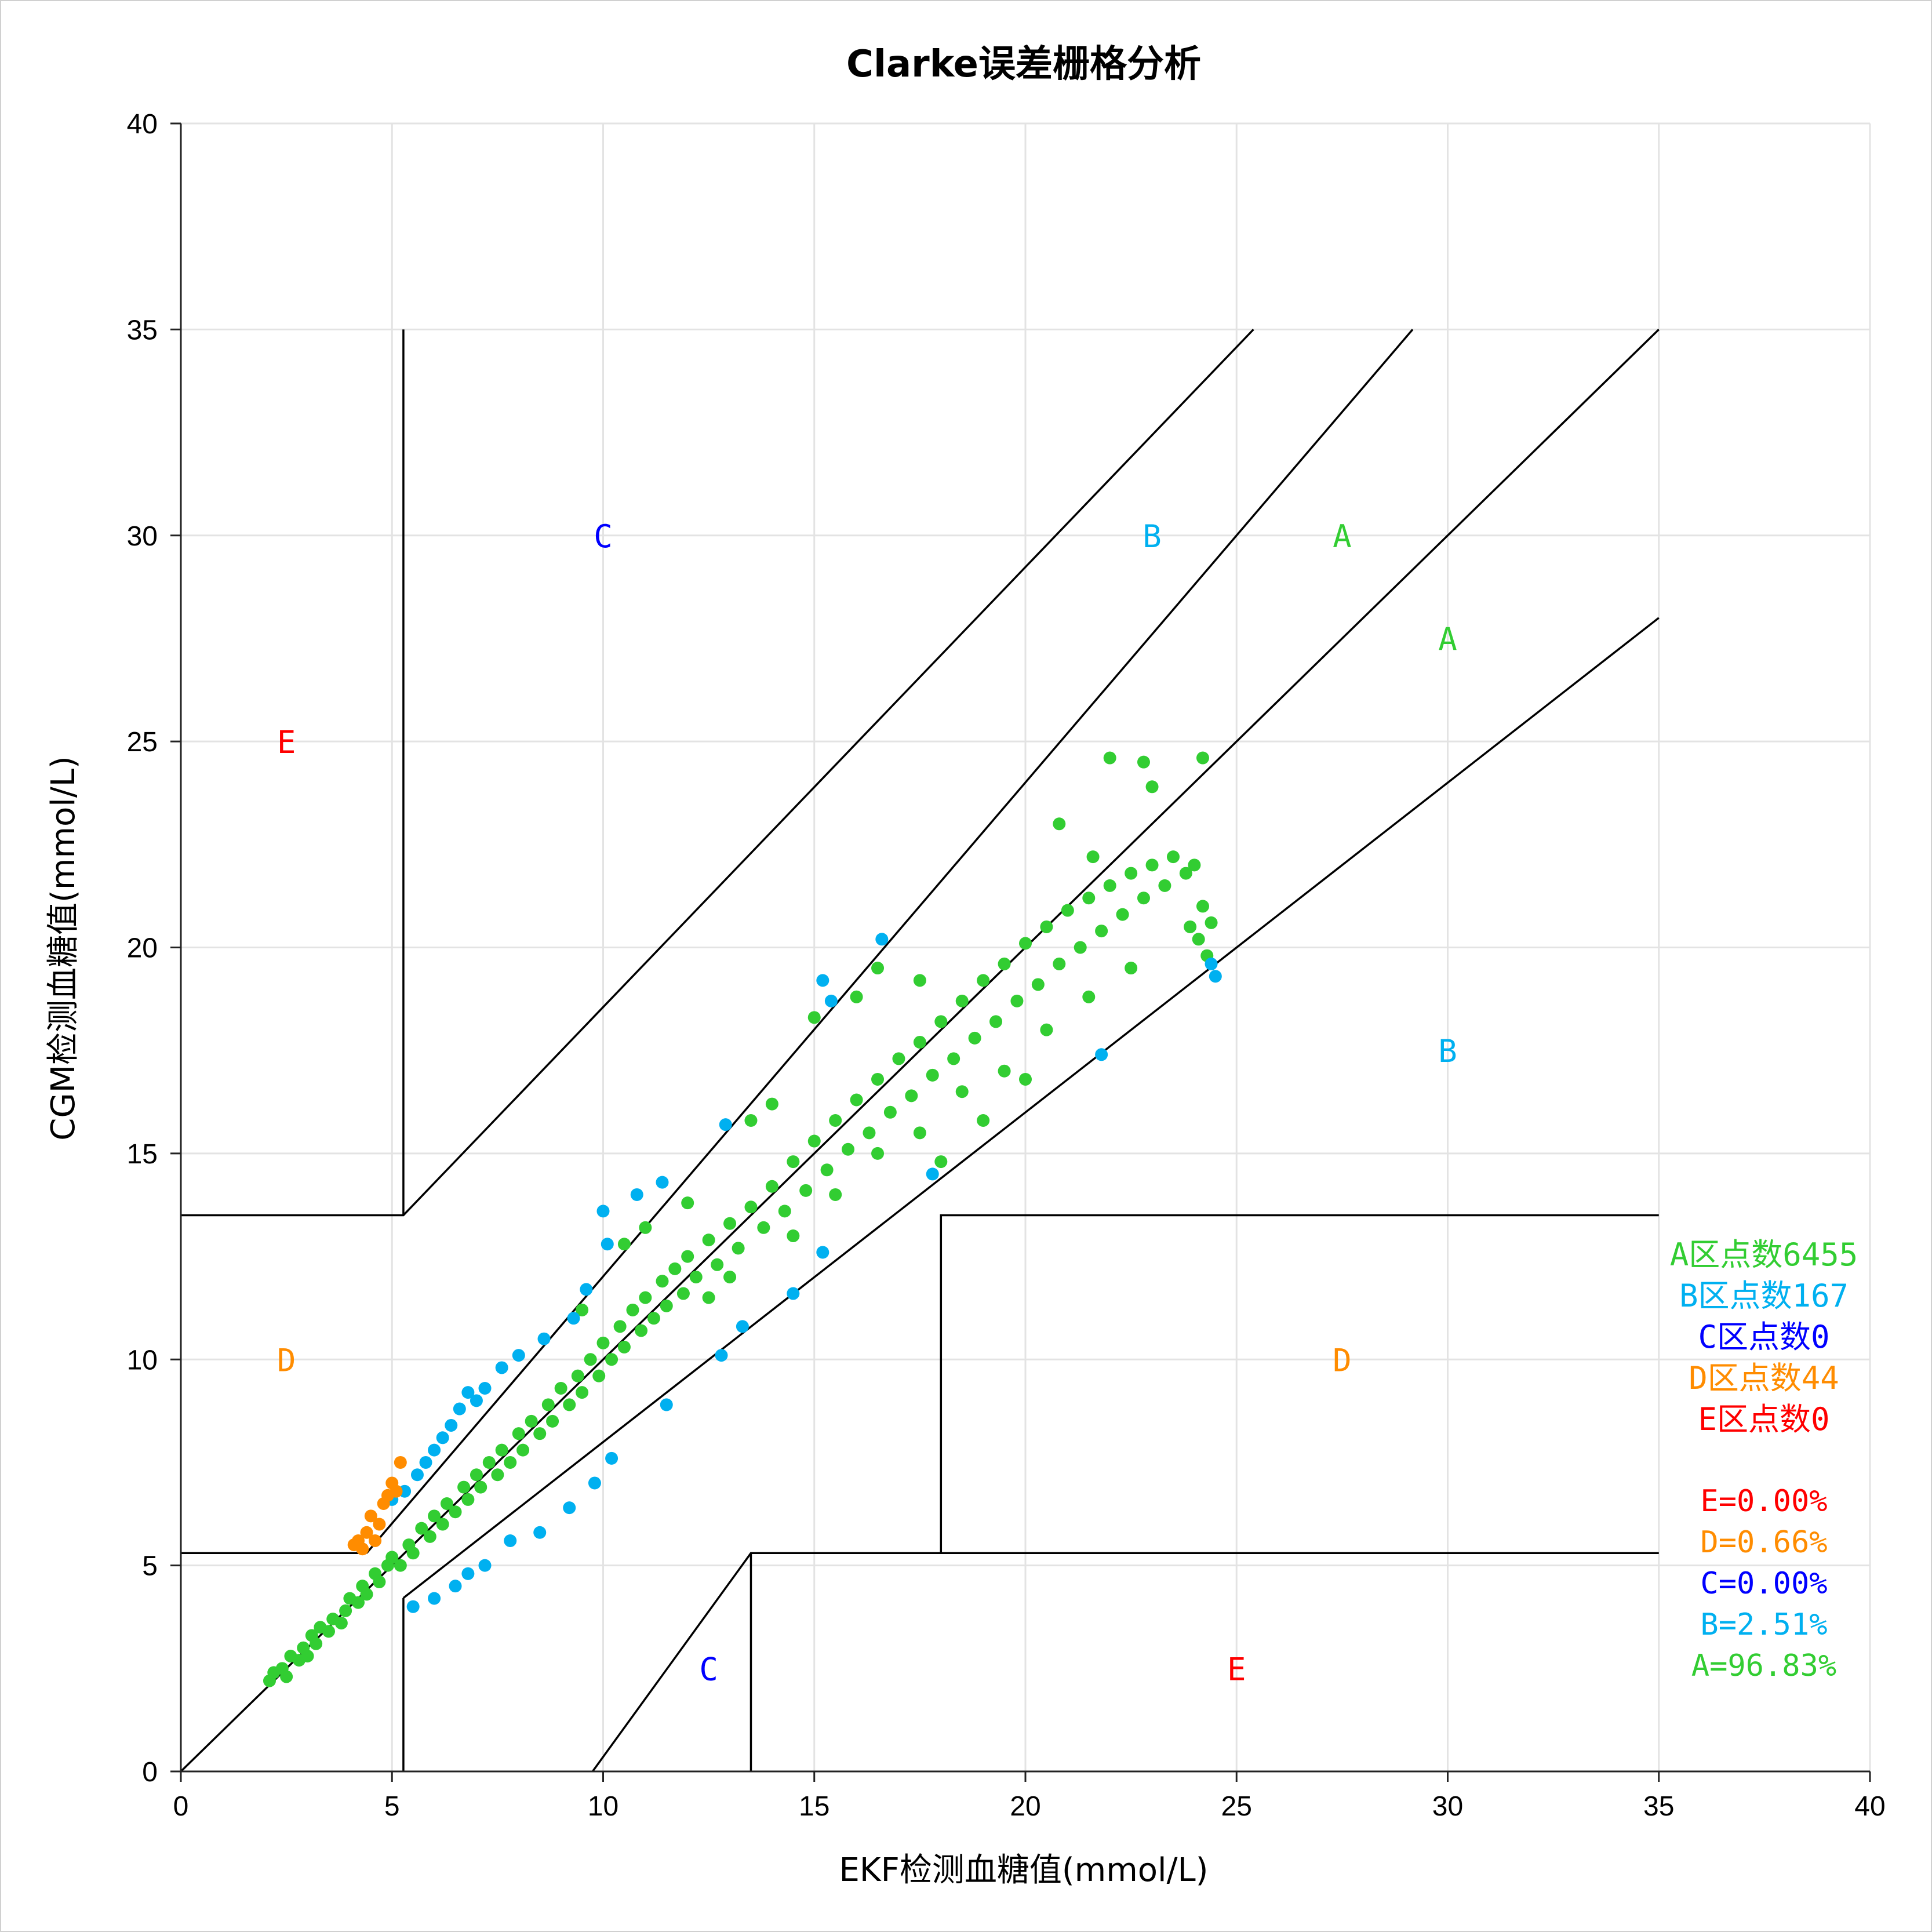 Image resolution: width=1932 pixels, height=1932 pixels. Describe the element at coordinates (1764, 1583) in the screenshot. I see `zone-percent-c: C=0.00%` at that location.